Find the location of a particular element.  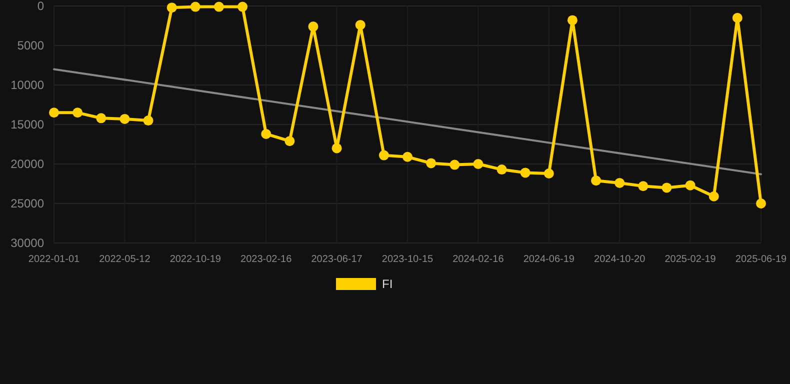

x-tick-label: 2025-02-19 is located at coordinates (690, 259).